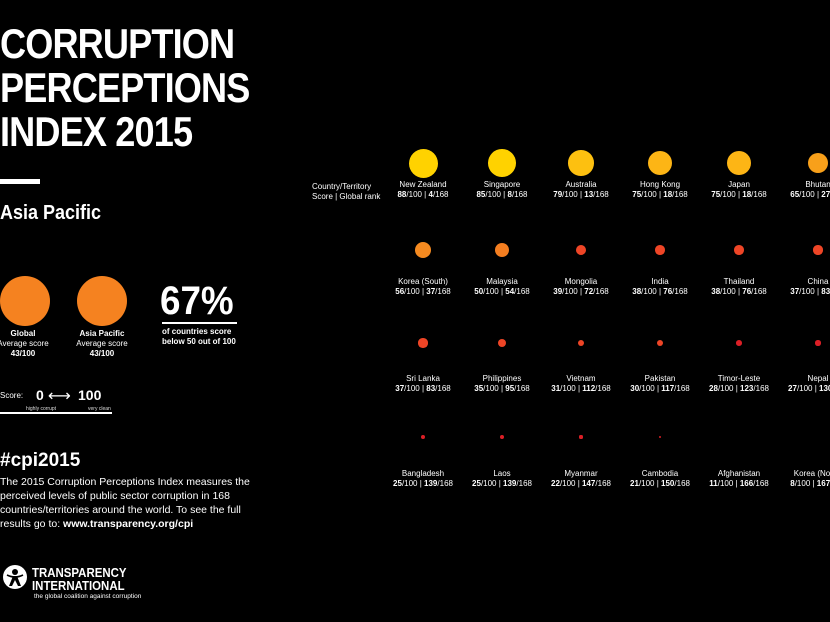 The width and height of the screenshot is (830, 622). Describe the element at coordinates (747, 388) in the screenshot. I see `country-rank: 123` at that location.